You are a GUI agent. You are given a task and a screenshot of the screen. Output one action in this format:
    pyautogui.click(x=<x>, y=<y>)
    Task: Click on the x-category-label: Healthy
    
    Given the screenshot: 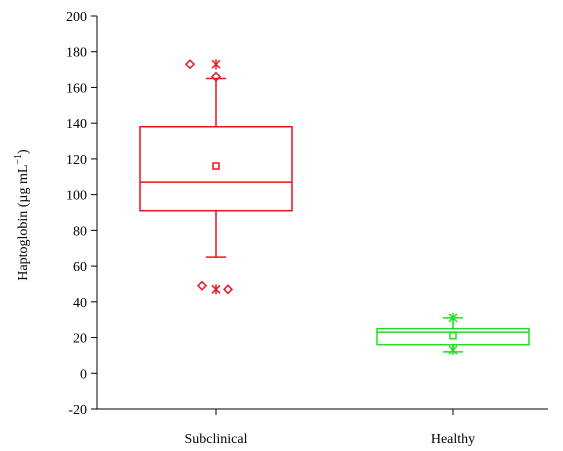 What is the action you would take?
    pyautogui.click(x=453, y=439)
    